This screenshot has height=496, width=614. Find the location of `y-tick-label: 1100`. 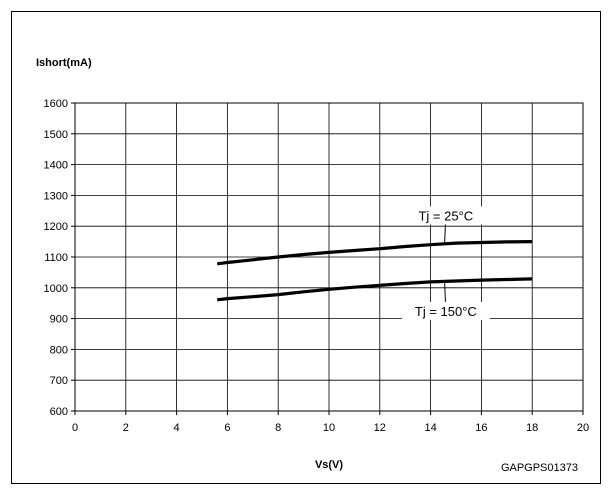

y-tick-label: 1100 is located at coordinates (56, 258).